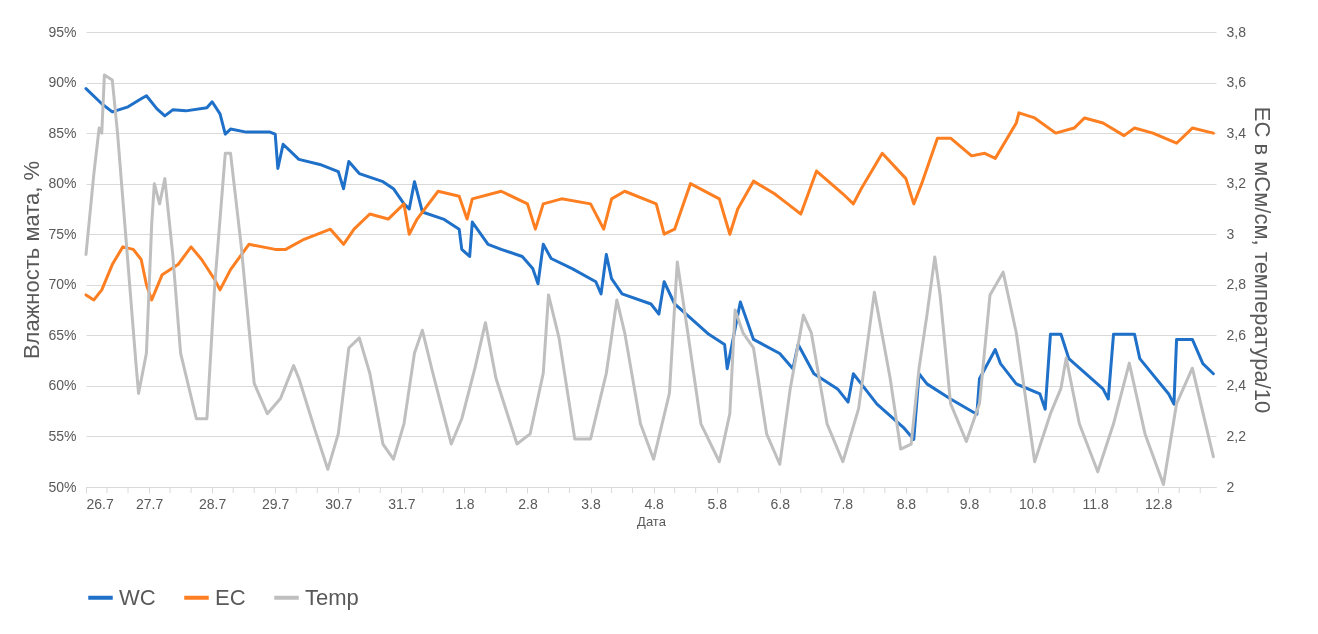  I want to click on x-tick-label: 11.8, so click(1095, 503).